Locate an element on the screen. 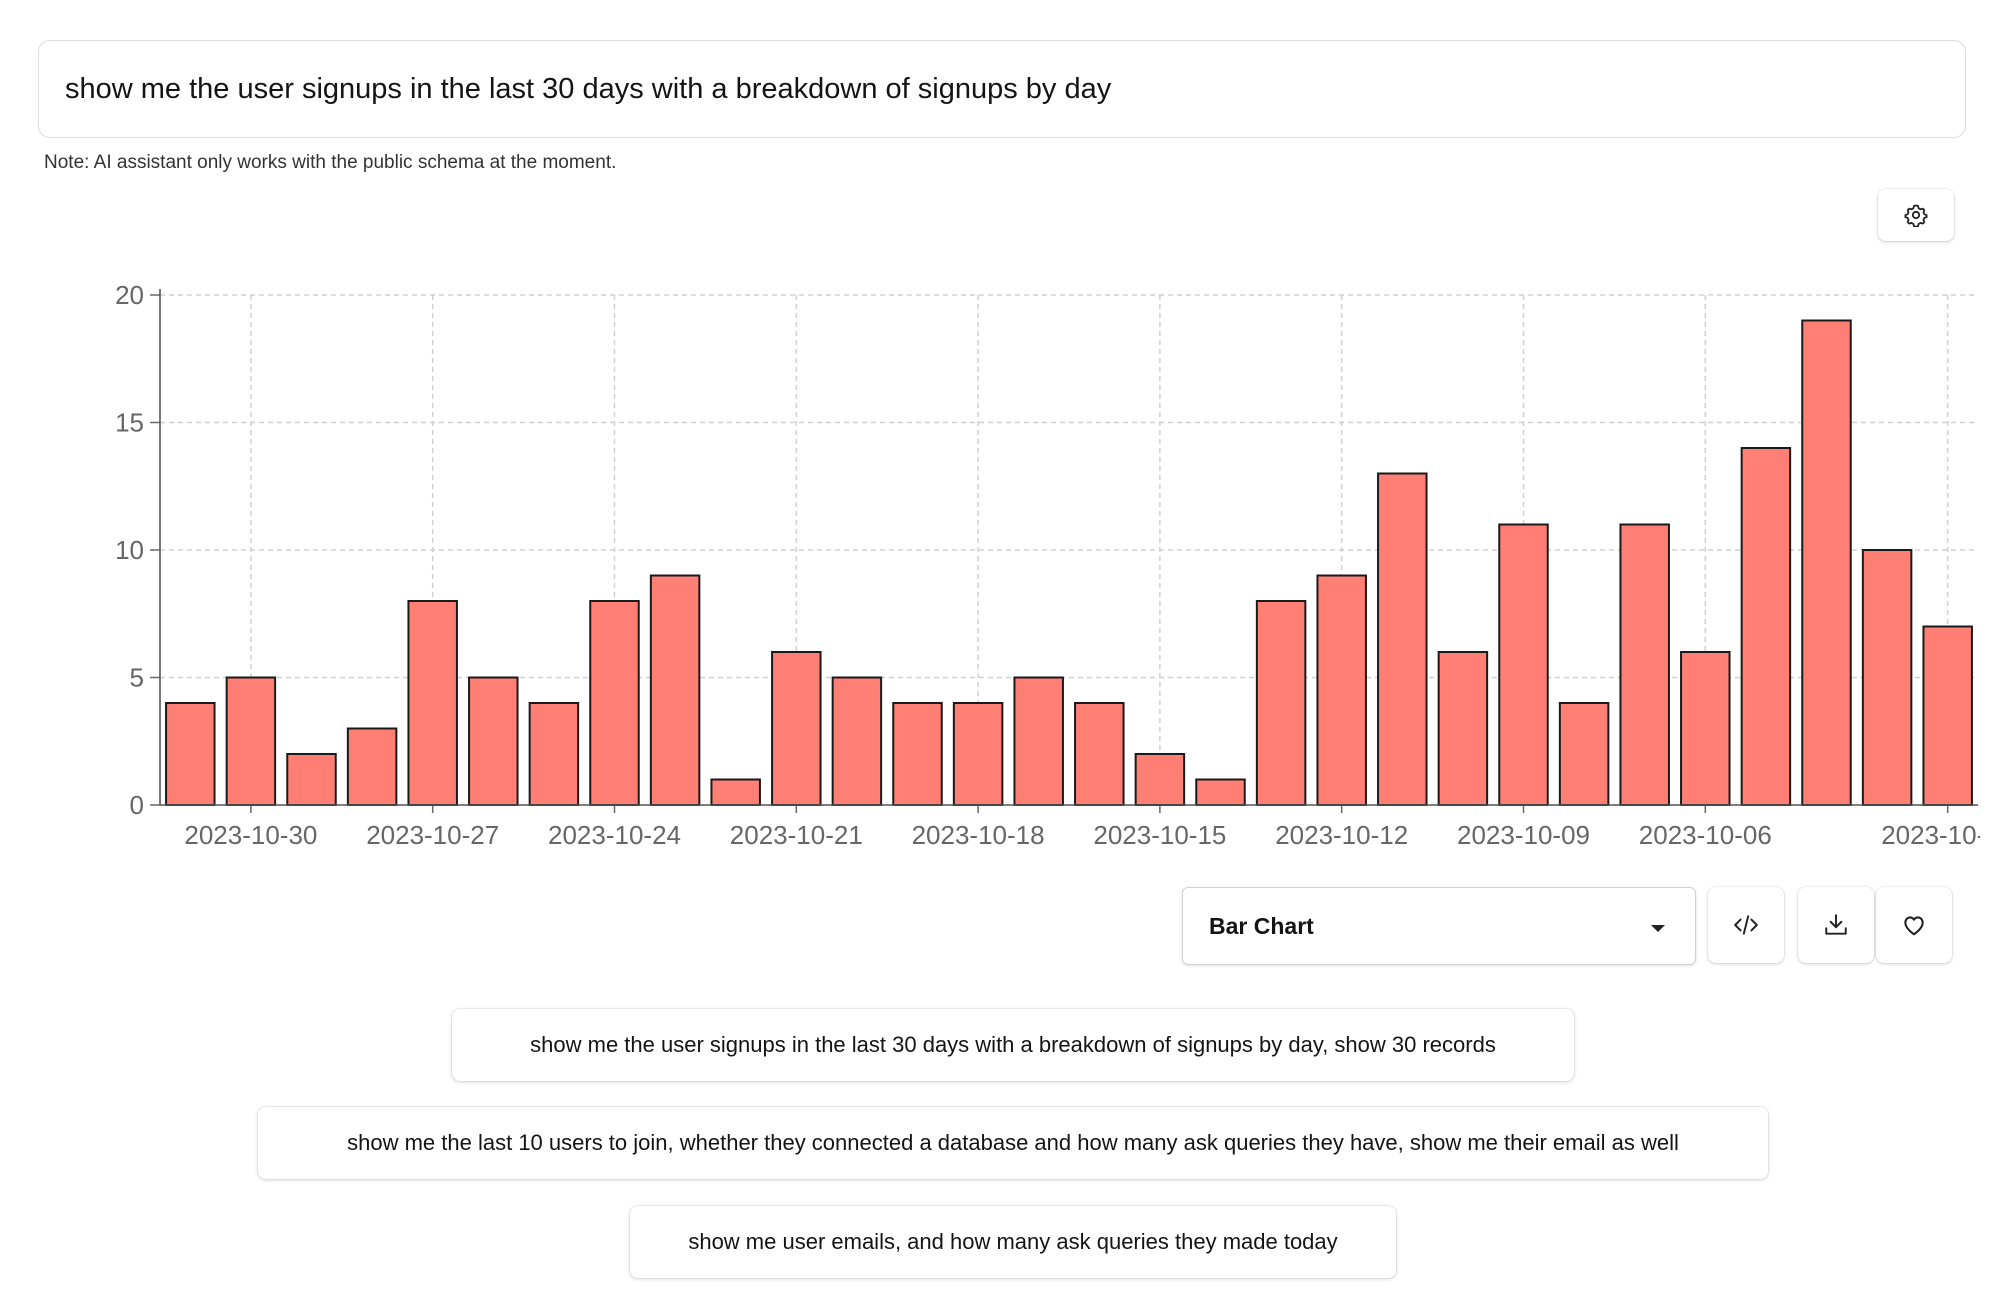 The width and height of the screenshot is (2000, 1293). x-tick-label: 2023-10-15 is located at coordinates (1159, 835).